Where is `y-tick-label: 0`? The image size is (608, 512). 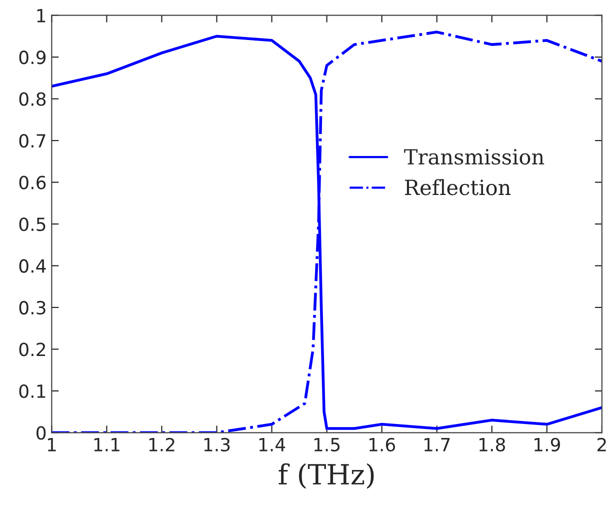
y-tick-label: 0 is located at coordinates (41, 433).